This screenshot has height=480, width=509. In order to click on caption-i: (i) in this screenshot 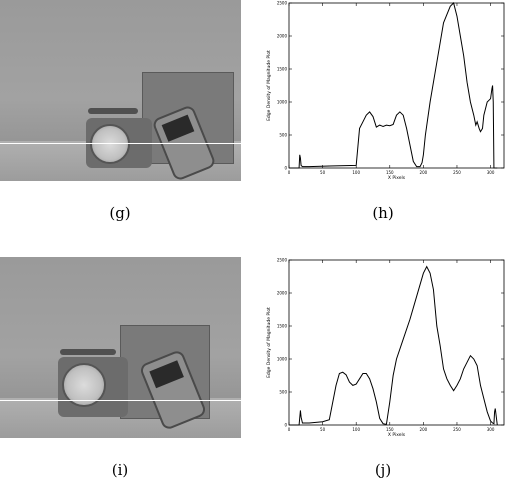, I will do `click(120, 470)`.